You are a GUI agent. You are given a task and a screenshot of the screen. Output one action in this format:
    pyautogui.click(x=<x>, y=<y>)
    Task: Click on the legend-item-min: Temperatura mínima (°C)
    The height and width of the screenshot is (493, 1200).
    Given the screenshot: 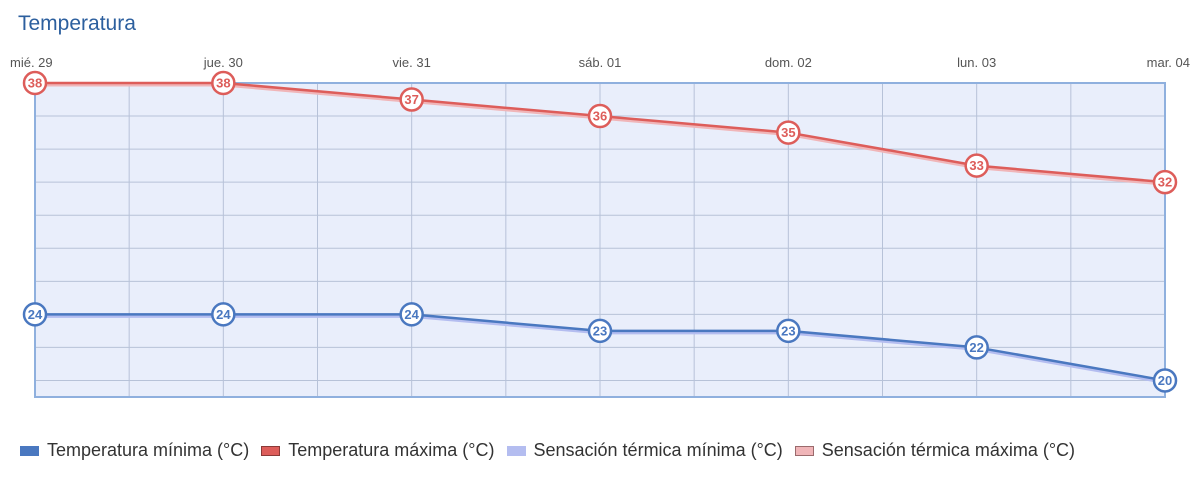 What is the action you would take?
    pyautogui.click(x=134, y=450)
    